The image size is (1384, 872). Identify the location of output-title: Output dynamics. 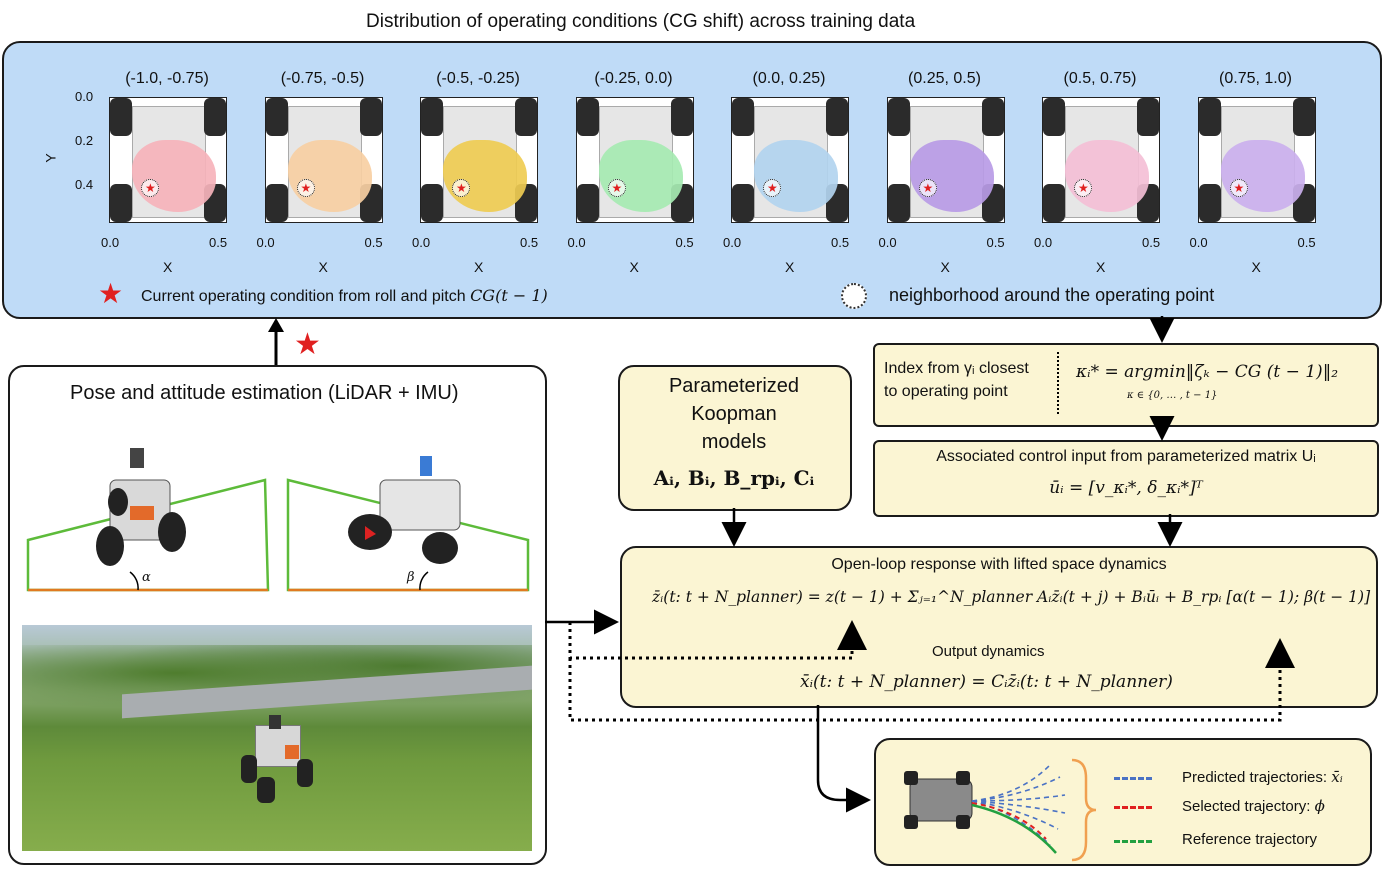
(988, 651).